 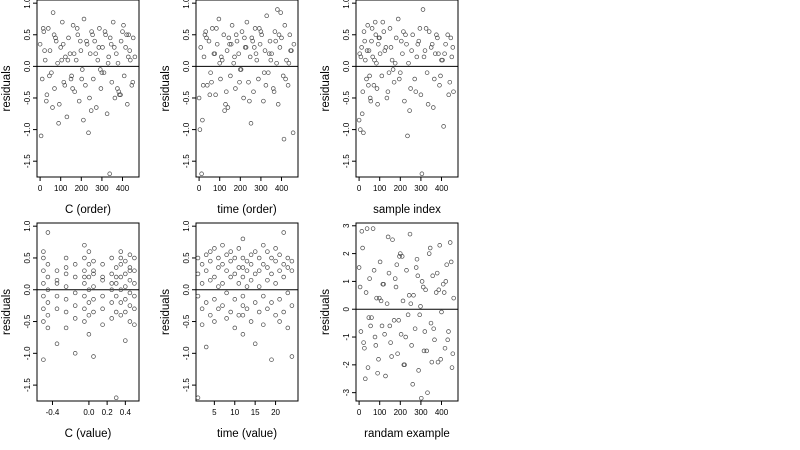 I want to click on x-tick-label: 0, so click(x=199, y=188).